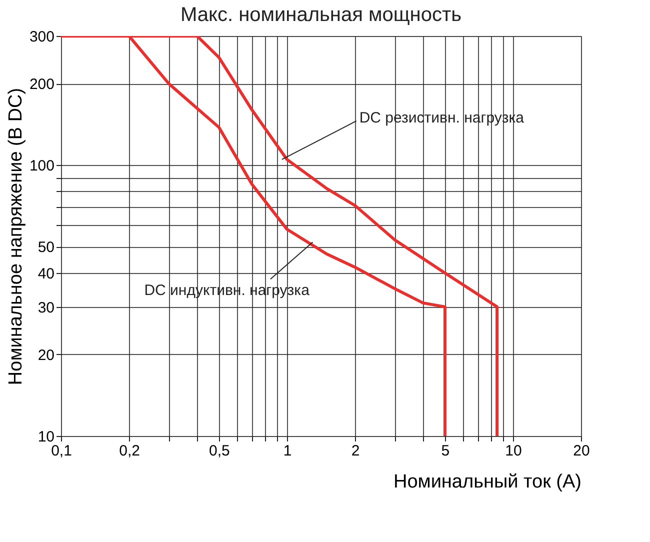 The image size is (650, 542). What do you see at coordinates (46, 437) in the screenshot?
I see `y-tick-label: 10` at bounding box center [46, 437].